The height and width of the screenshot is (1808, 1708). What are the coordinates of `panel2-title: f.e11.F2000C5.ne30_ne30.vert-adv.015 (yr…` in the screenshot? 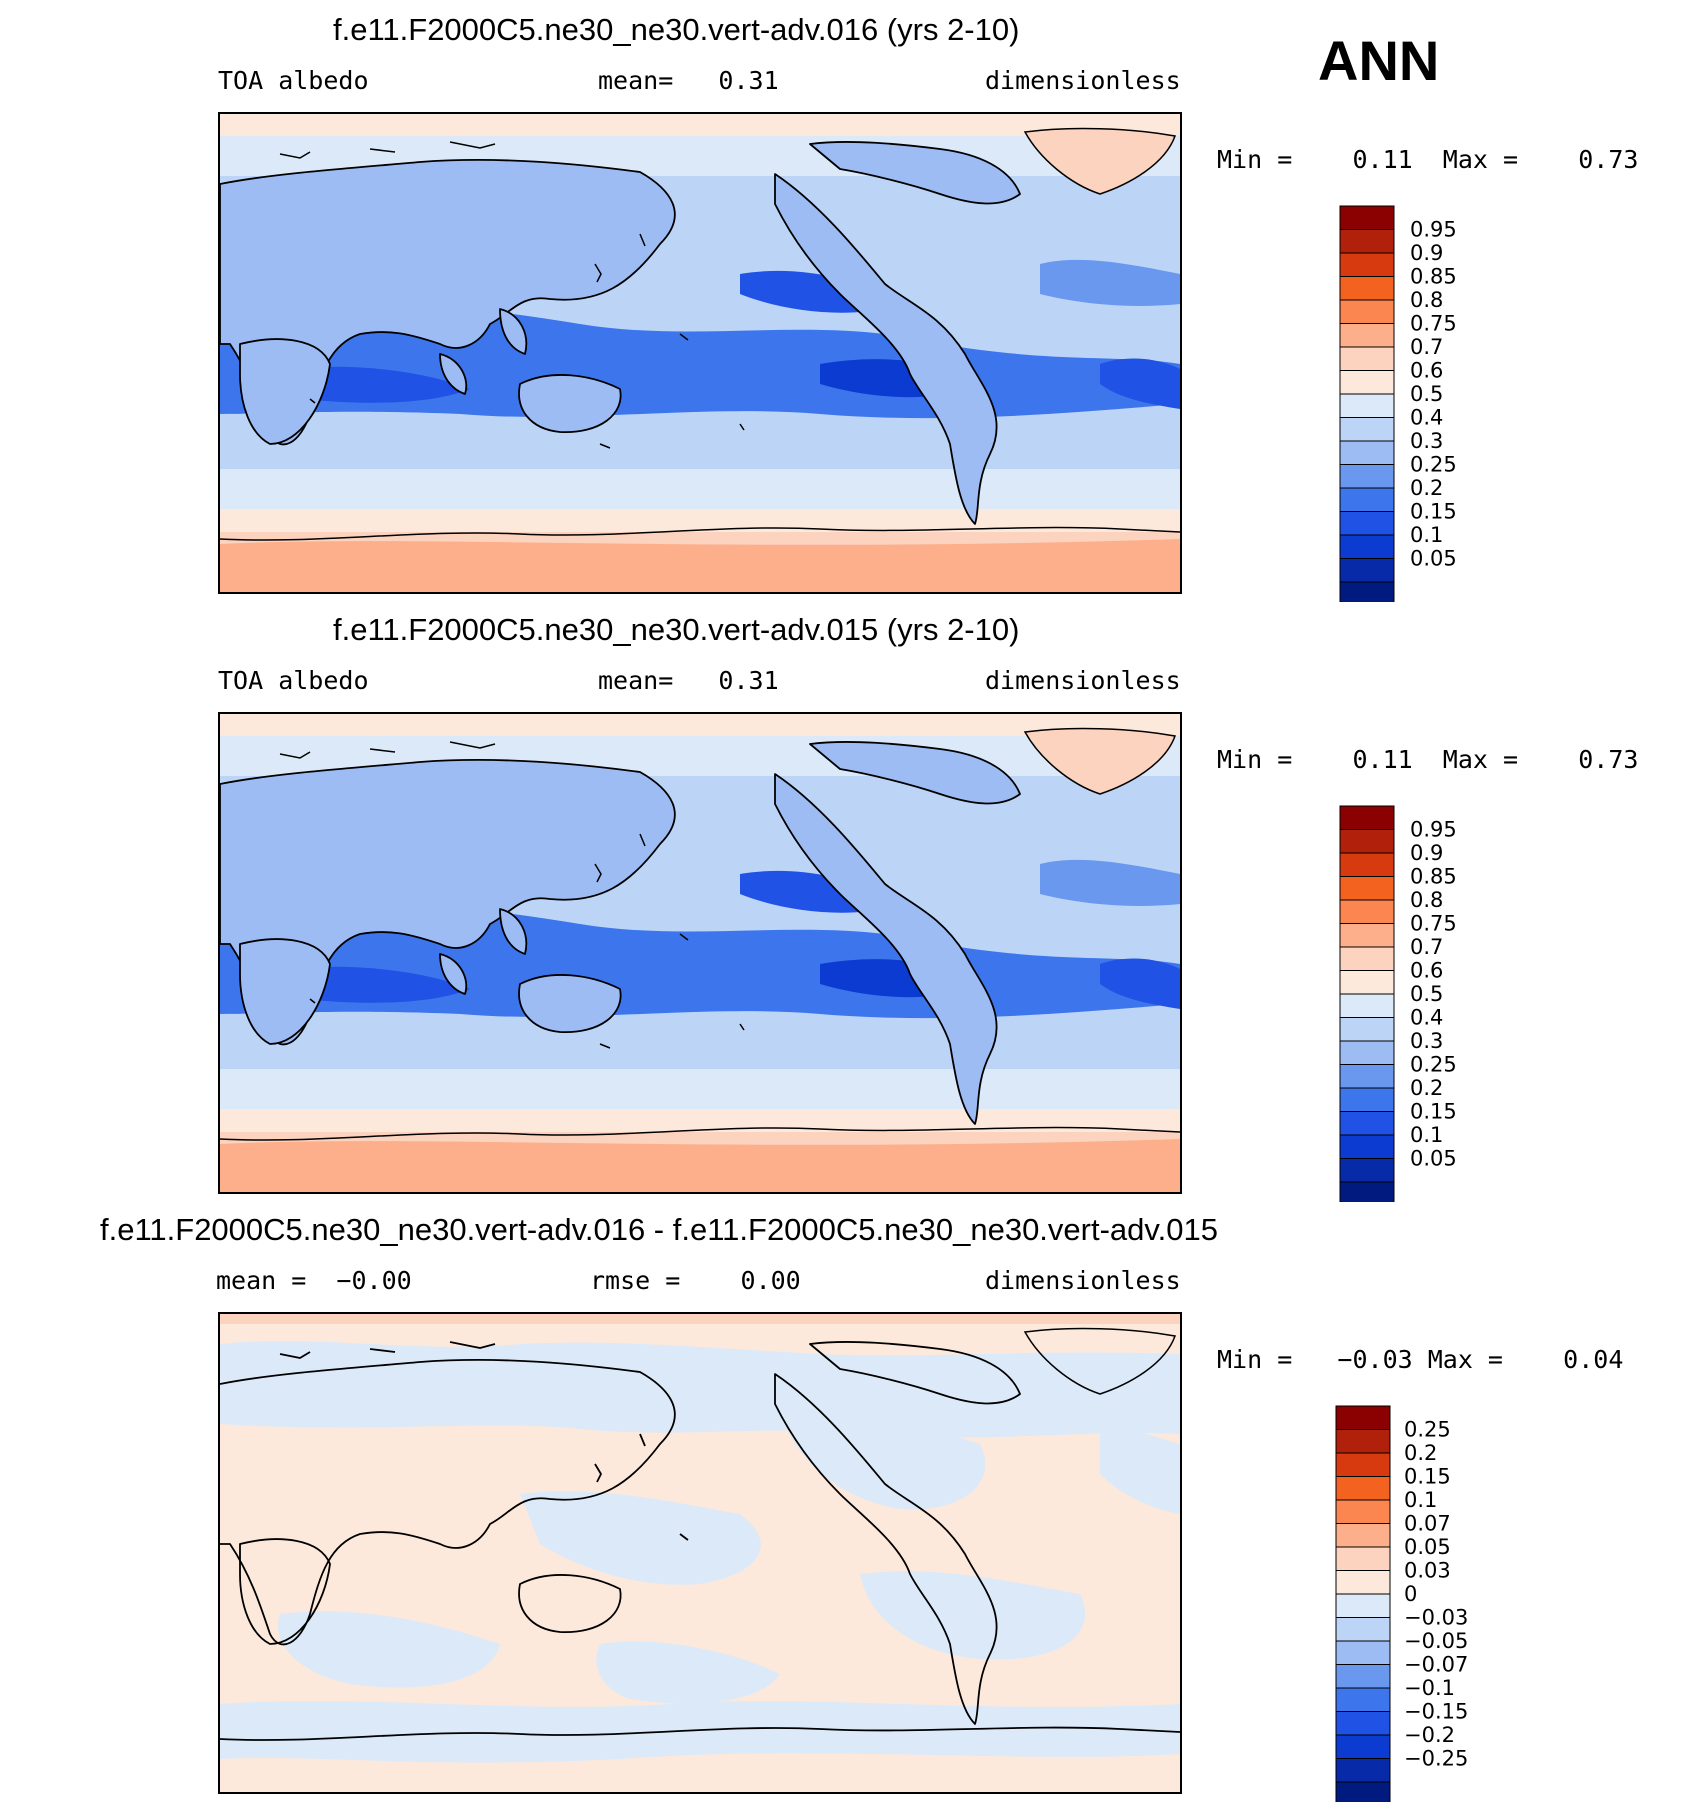 It's located at (676, 629).